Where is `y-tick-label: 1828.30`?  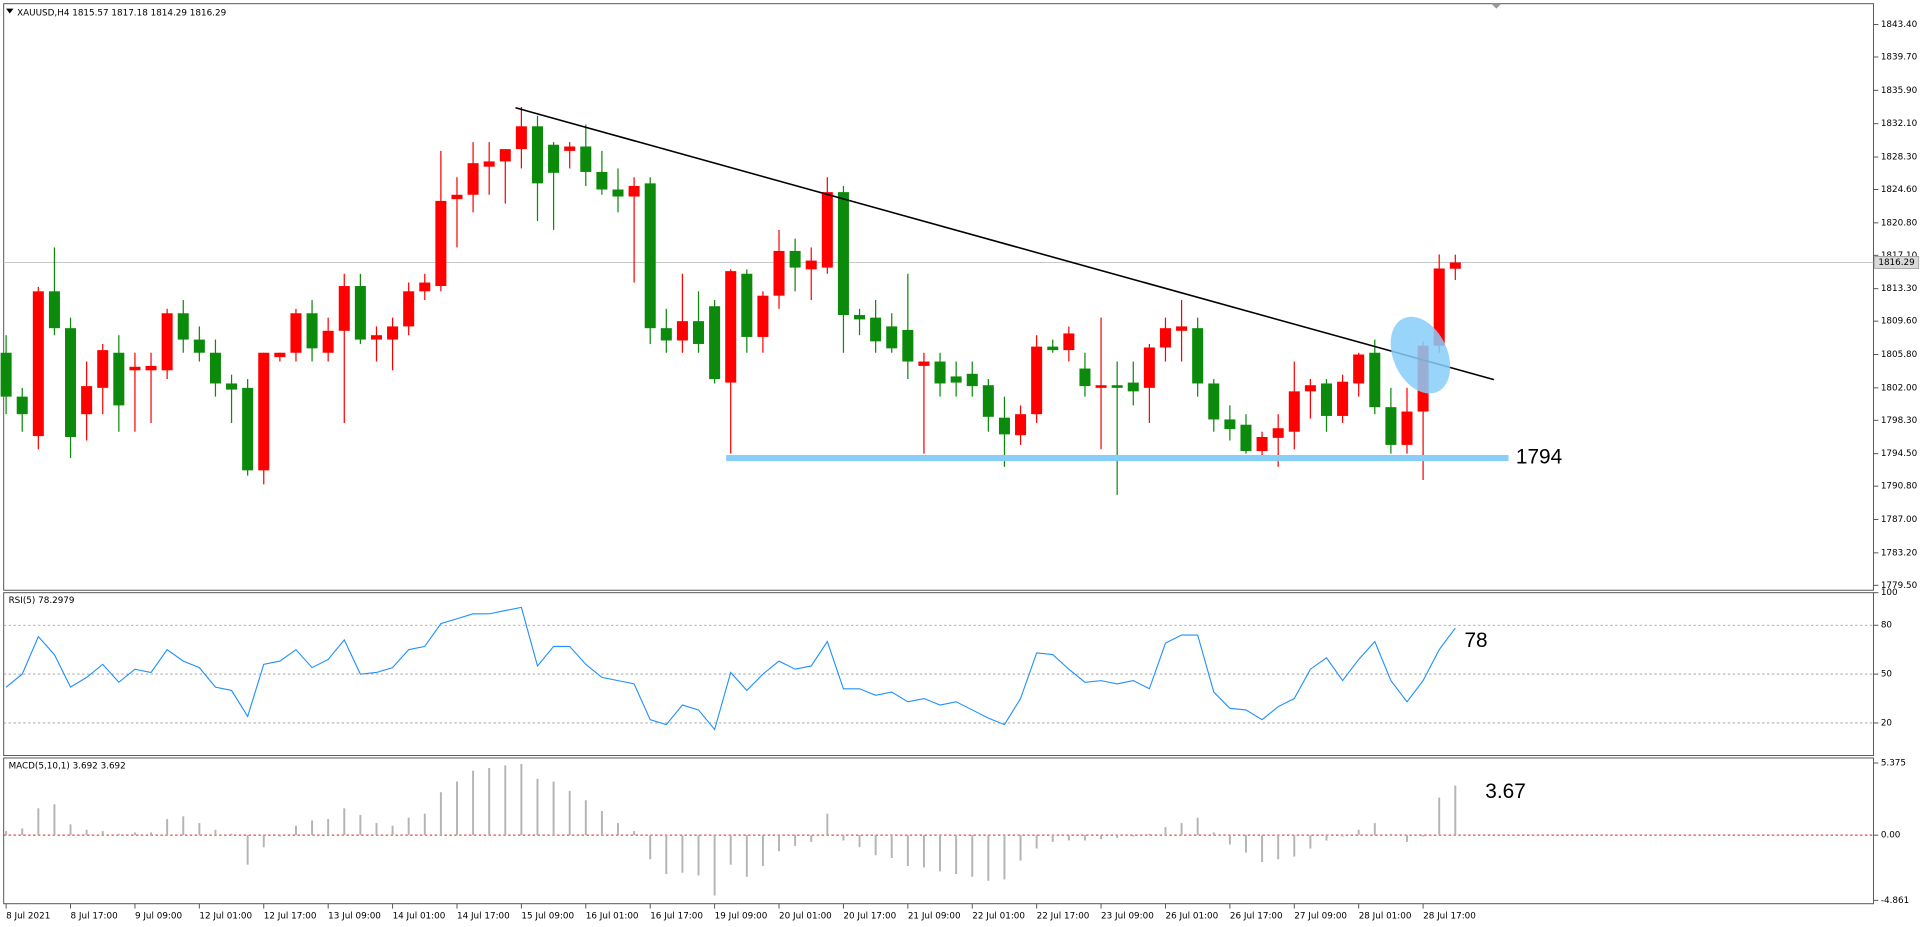 y-tick-label: 1828.30 is located at coordinates (1899, 158).